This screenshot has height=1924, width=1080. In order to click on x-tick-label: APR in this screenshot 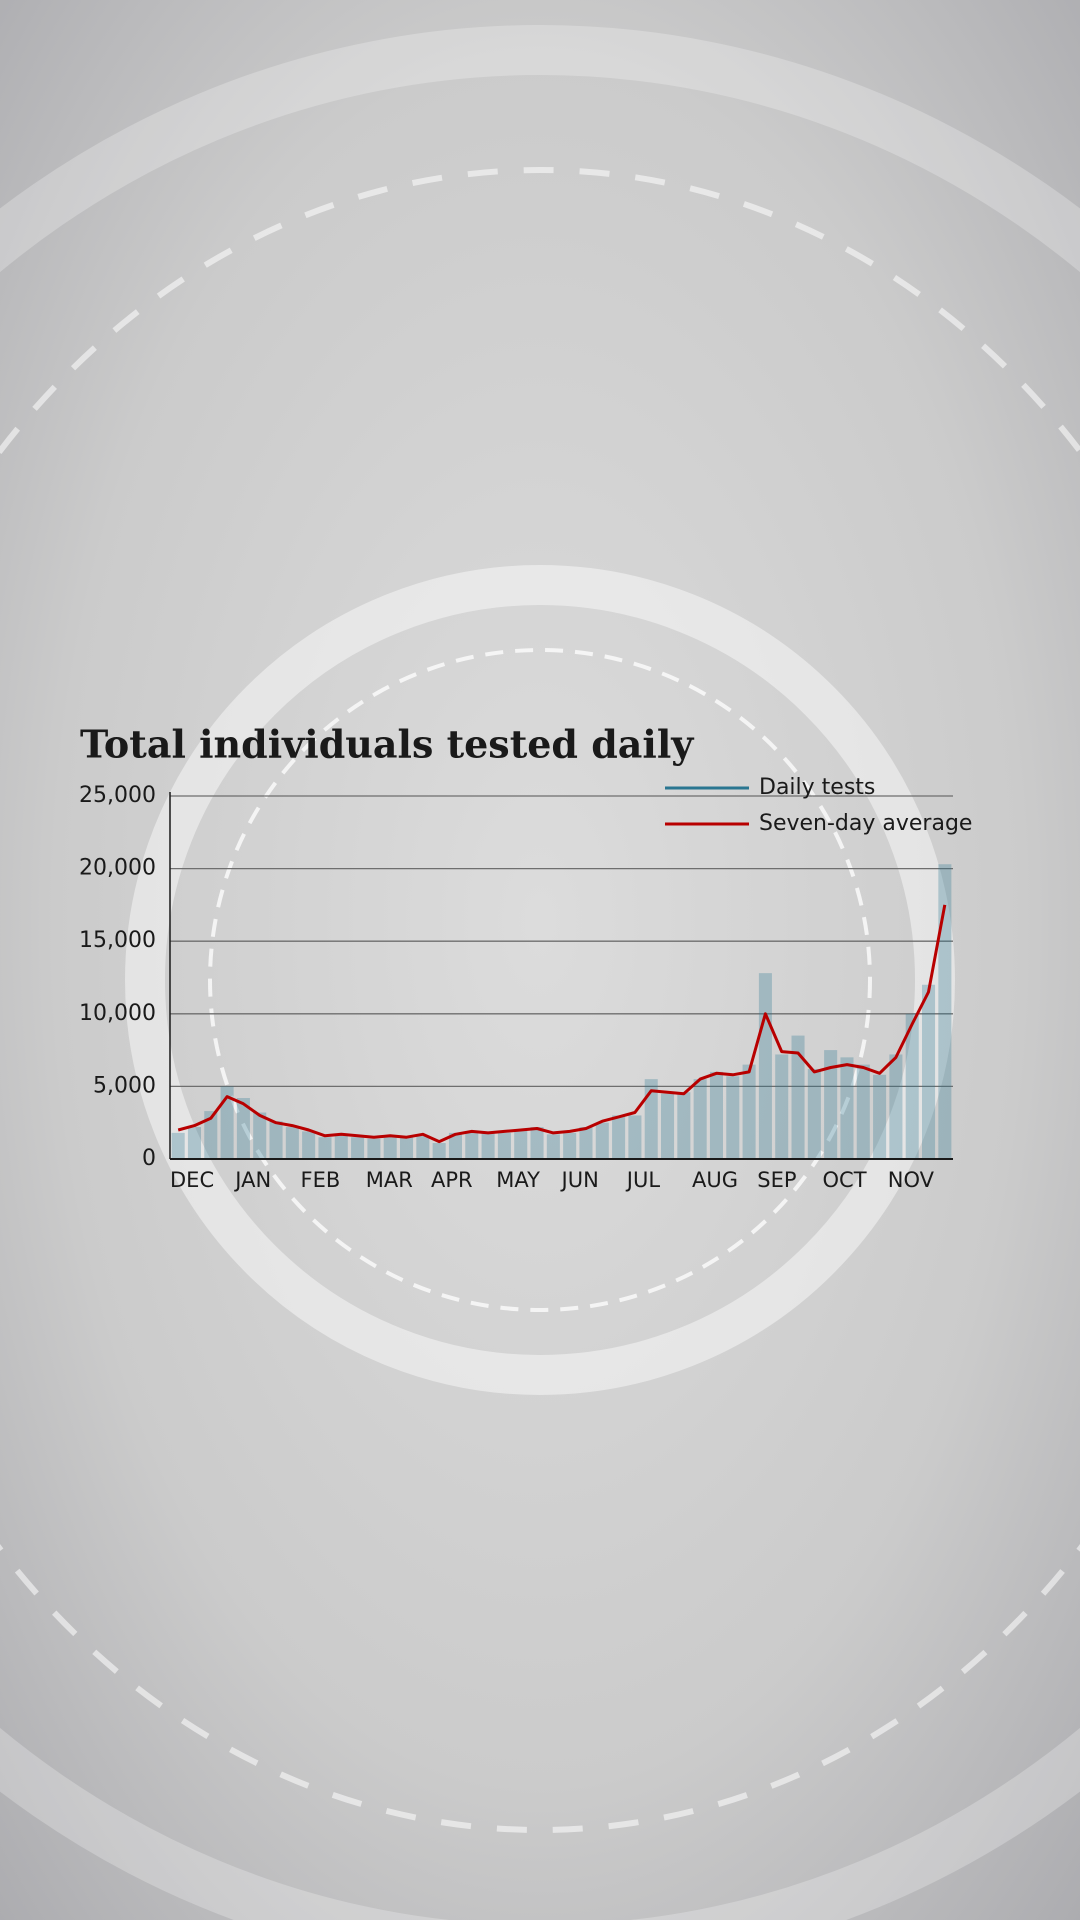, I will do `click(452, 1180)`.